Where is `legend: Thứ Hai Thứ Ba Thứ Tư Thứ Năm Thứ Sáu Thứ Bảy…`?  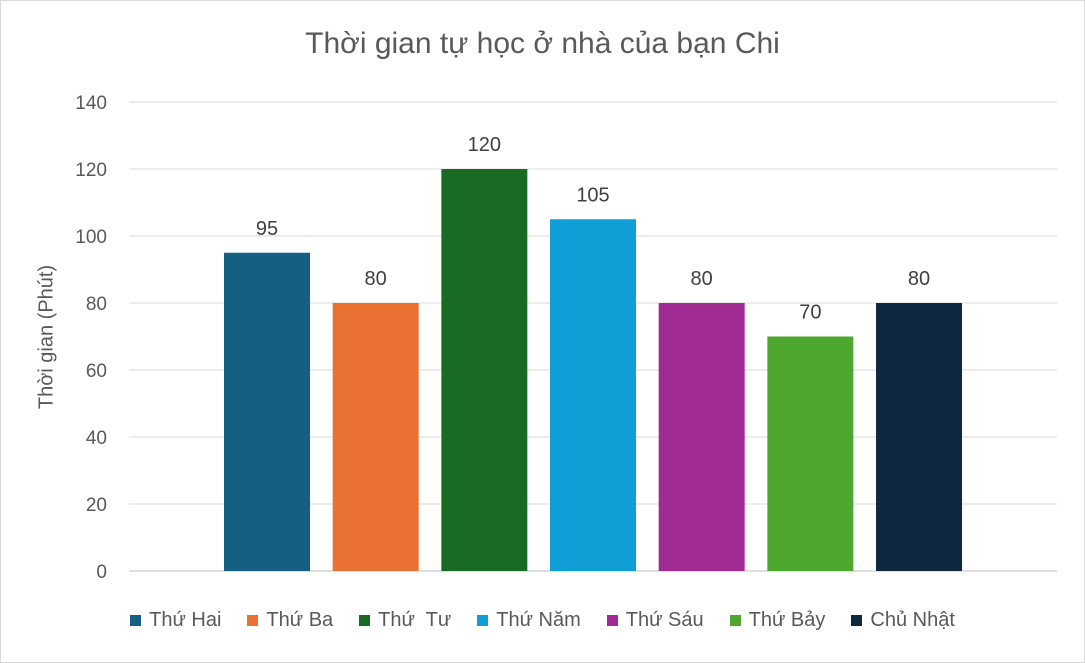
legend: Thứ Hai Thứ Ba Thứ Tư Thứ Năm Thứ Sáu Thứ Bảy… is located at coordinates (542, 620).